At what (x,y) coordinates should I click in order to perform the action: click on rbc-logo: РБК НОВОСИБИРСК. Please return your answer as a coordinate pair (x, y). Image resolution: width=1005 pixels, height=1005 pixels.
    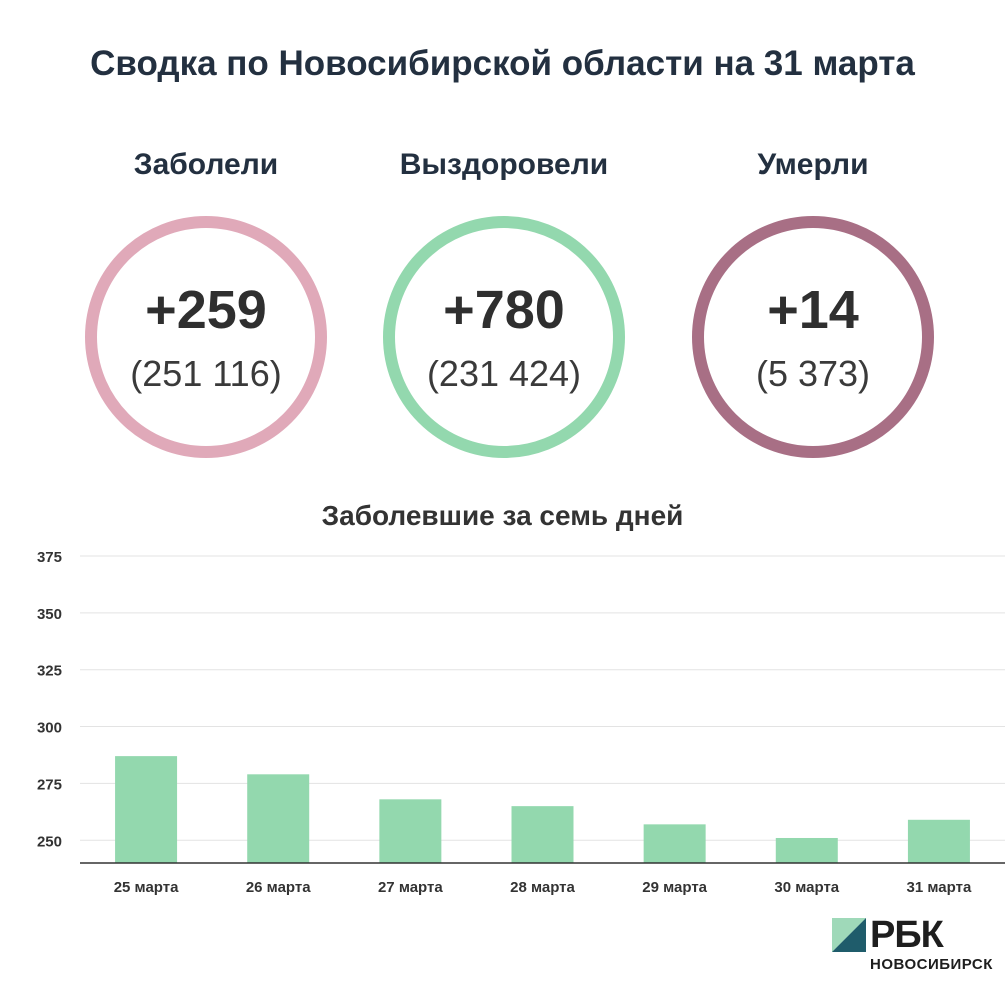
    Looking at the image, I should click on (914, 942).